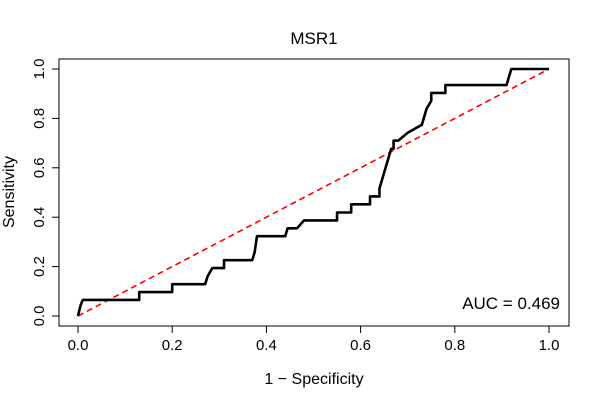 The image size is (600, 400). What do you see at coordinates (9, 192) in the screenshot?
I see `y-axis-label: Sensitivity` at bounding box center [9, 192].